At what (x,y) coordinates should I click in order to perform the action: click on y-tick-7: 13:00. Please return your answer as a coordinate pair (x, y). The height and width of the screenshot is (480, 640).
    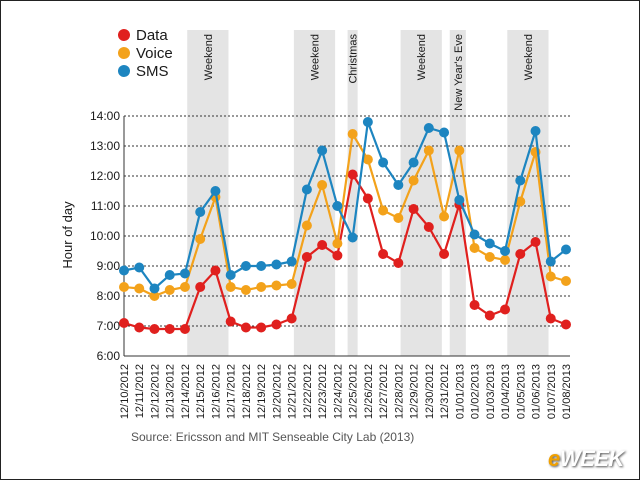
    Looking at the image, I should click on (105, 146).